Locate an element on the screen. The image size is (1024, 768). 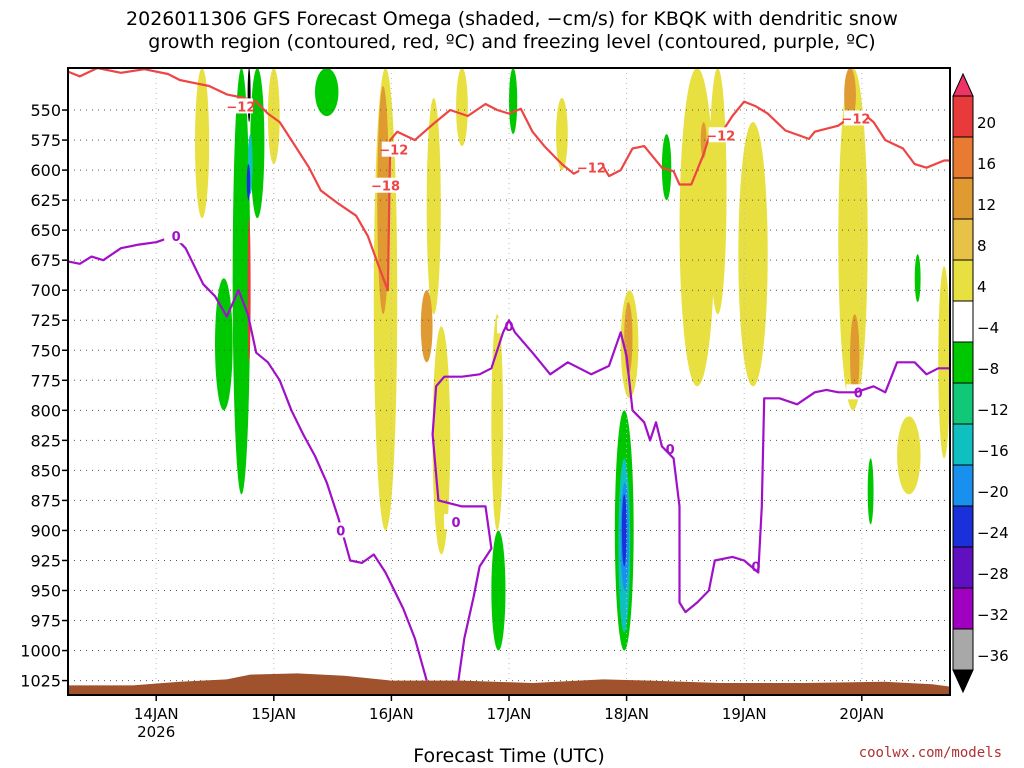
x-tick-label: 18JAN is located at coordinates (626, 714).